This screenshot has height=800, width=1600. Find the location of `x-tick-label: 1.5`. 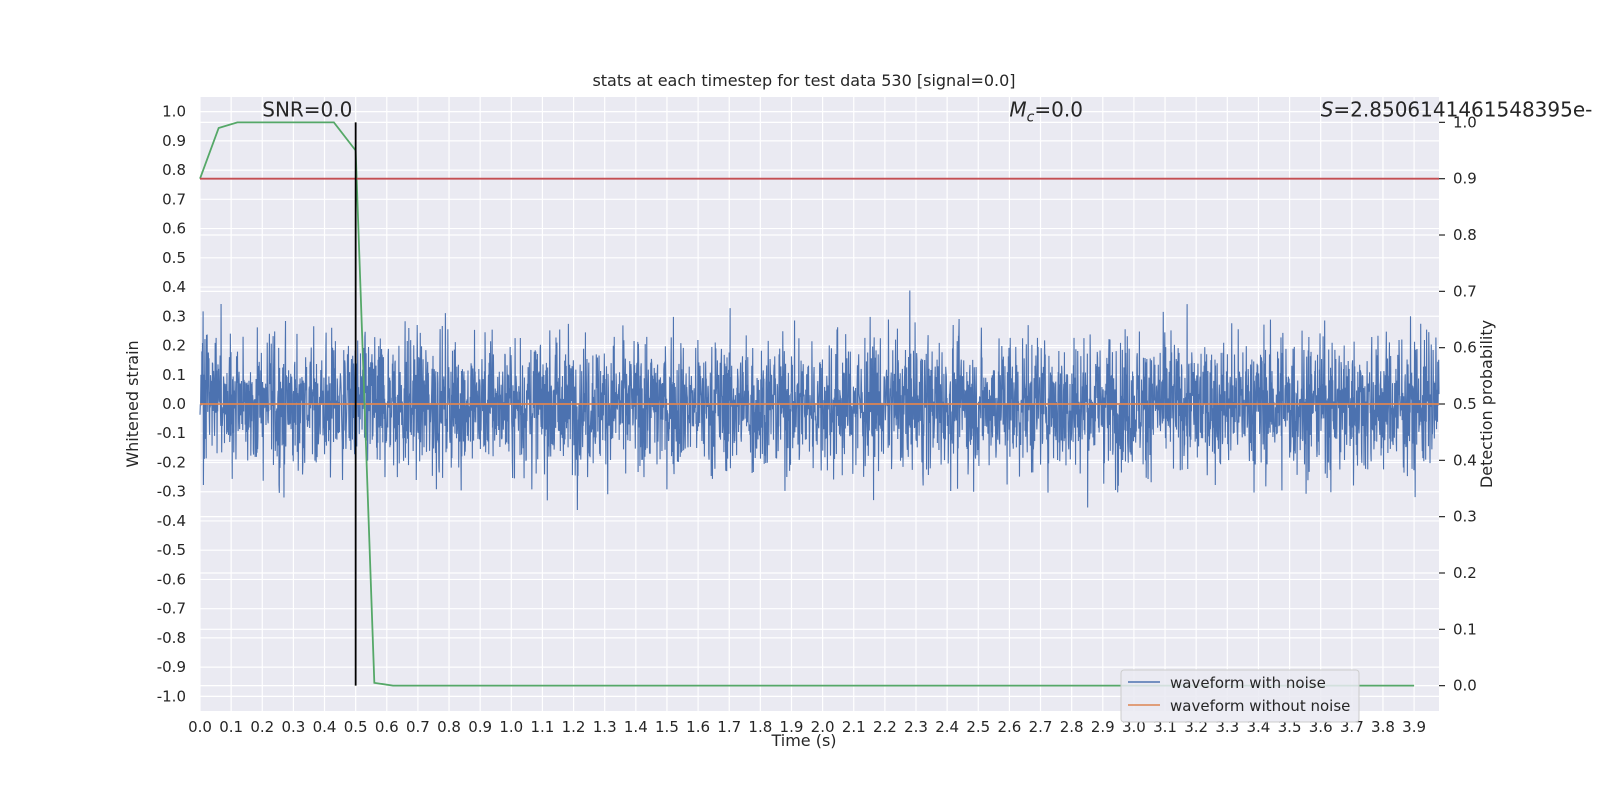

x-tick-label: 1.5 is located at coordinates (667, 727).